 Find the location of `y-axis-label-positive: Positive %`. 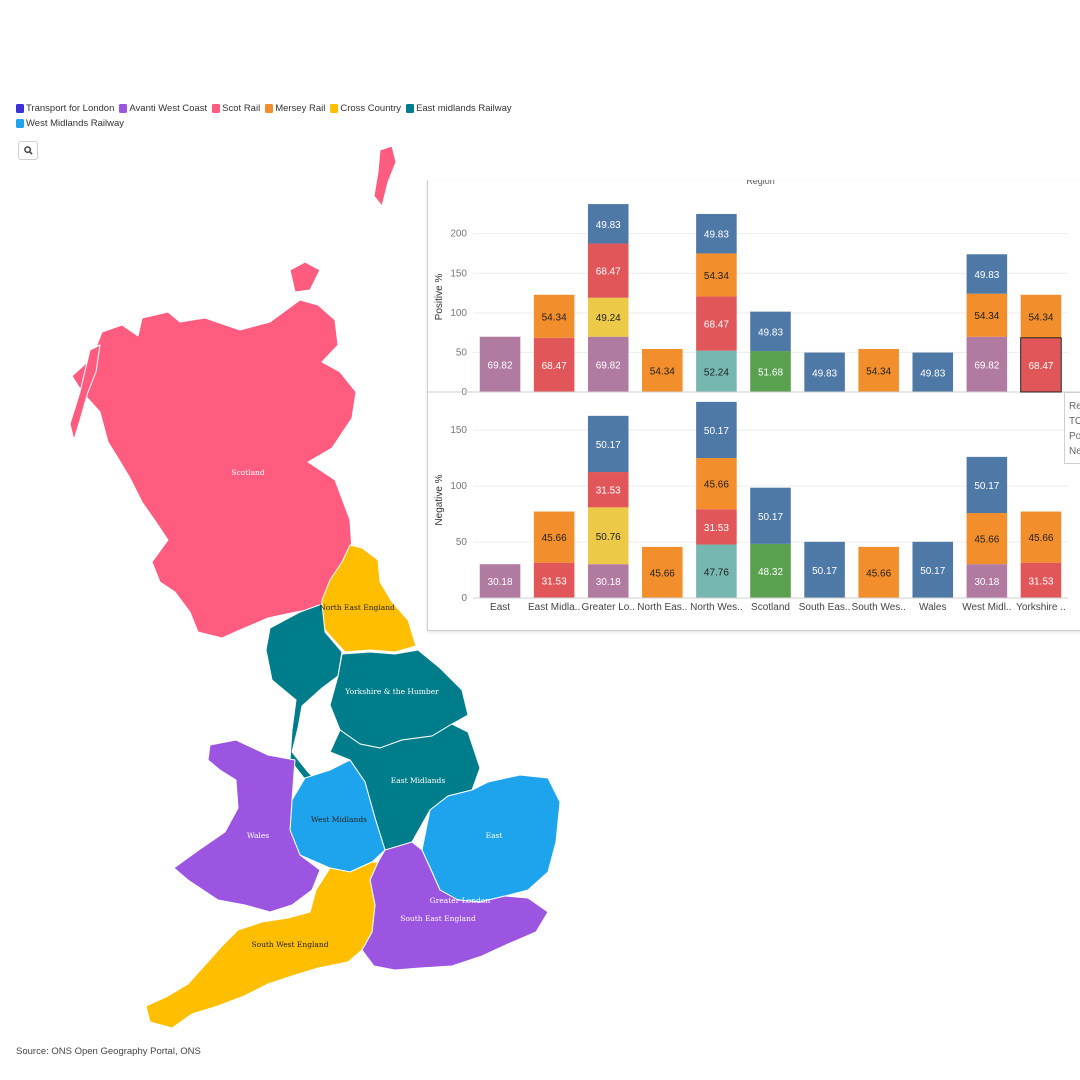

y-axis-label-positive: Positive % is located at coordinates (439, 297).